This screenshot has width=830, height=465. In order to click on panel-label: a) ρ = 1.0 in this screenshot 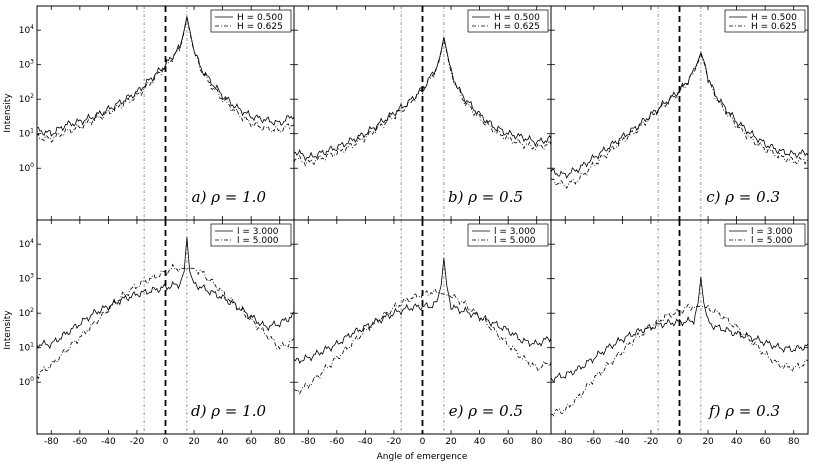, I will do `click(229, 197)`.